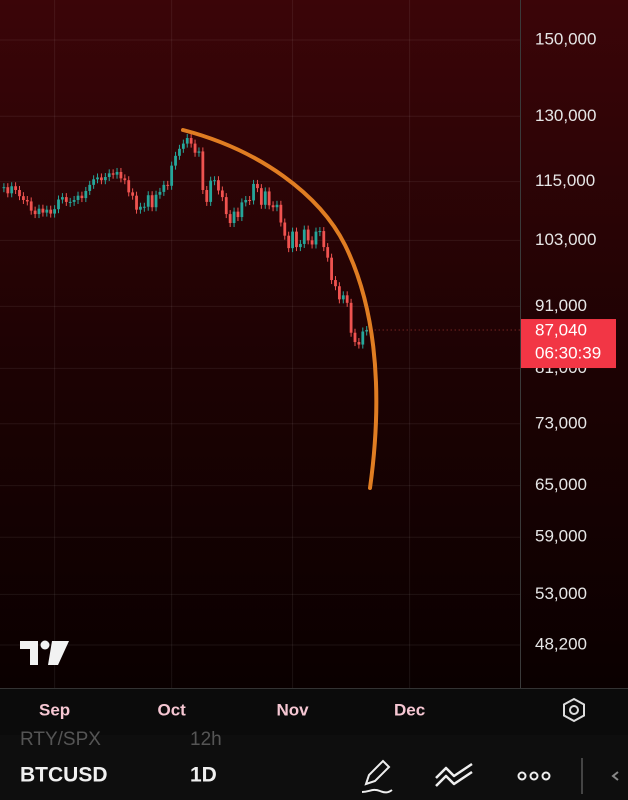 Image resolution: width=628 pixels, height=800 pixels. Describe the element at coordinates (561, 330) in the screenshot. I see `price-label: 87,040` at that location.